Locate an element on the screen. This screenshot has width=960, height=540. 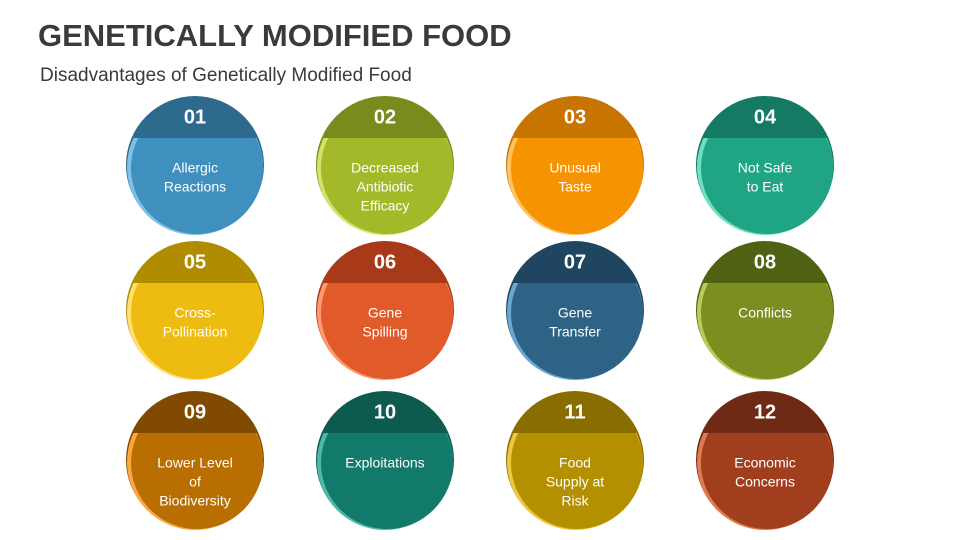
item-label: Economic is located at coordinates (764, 463).